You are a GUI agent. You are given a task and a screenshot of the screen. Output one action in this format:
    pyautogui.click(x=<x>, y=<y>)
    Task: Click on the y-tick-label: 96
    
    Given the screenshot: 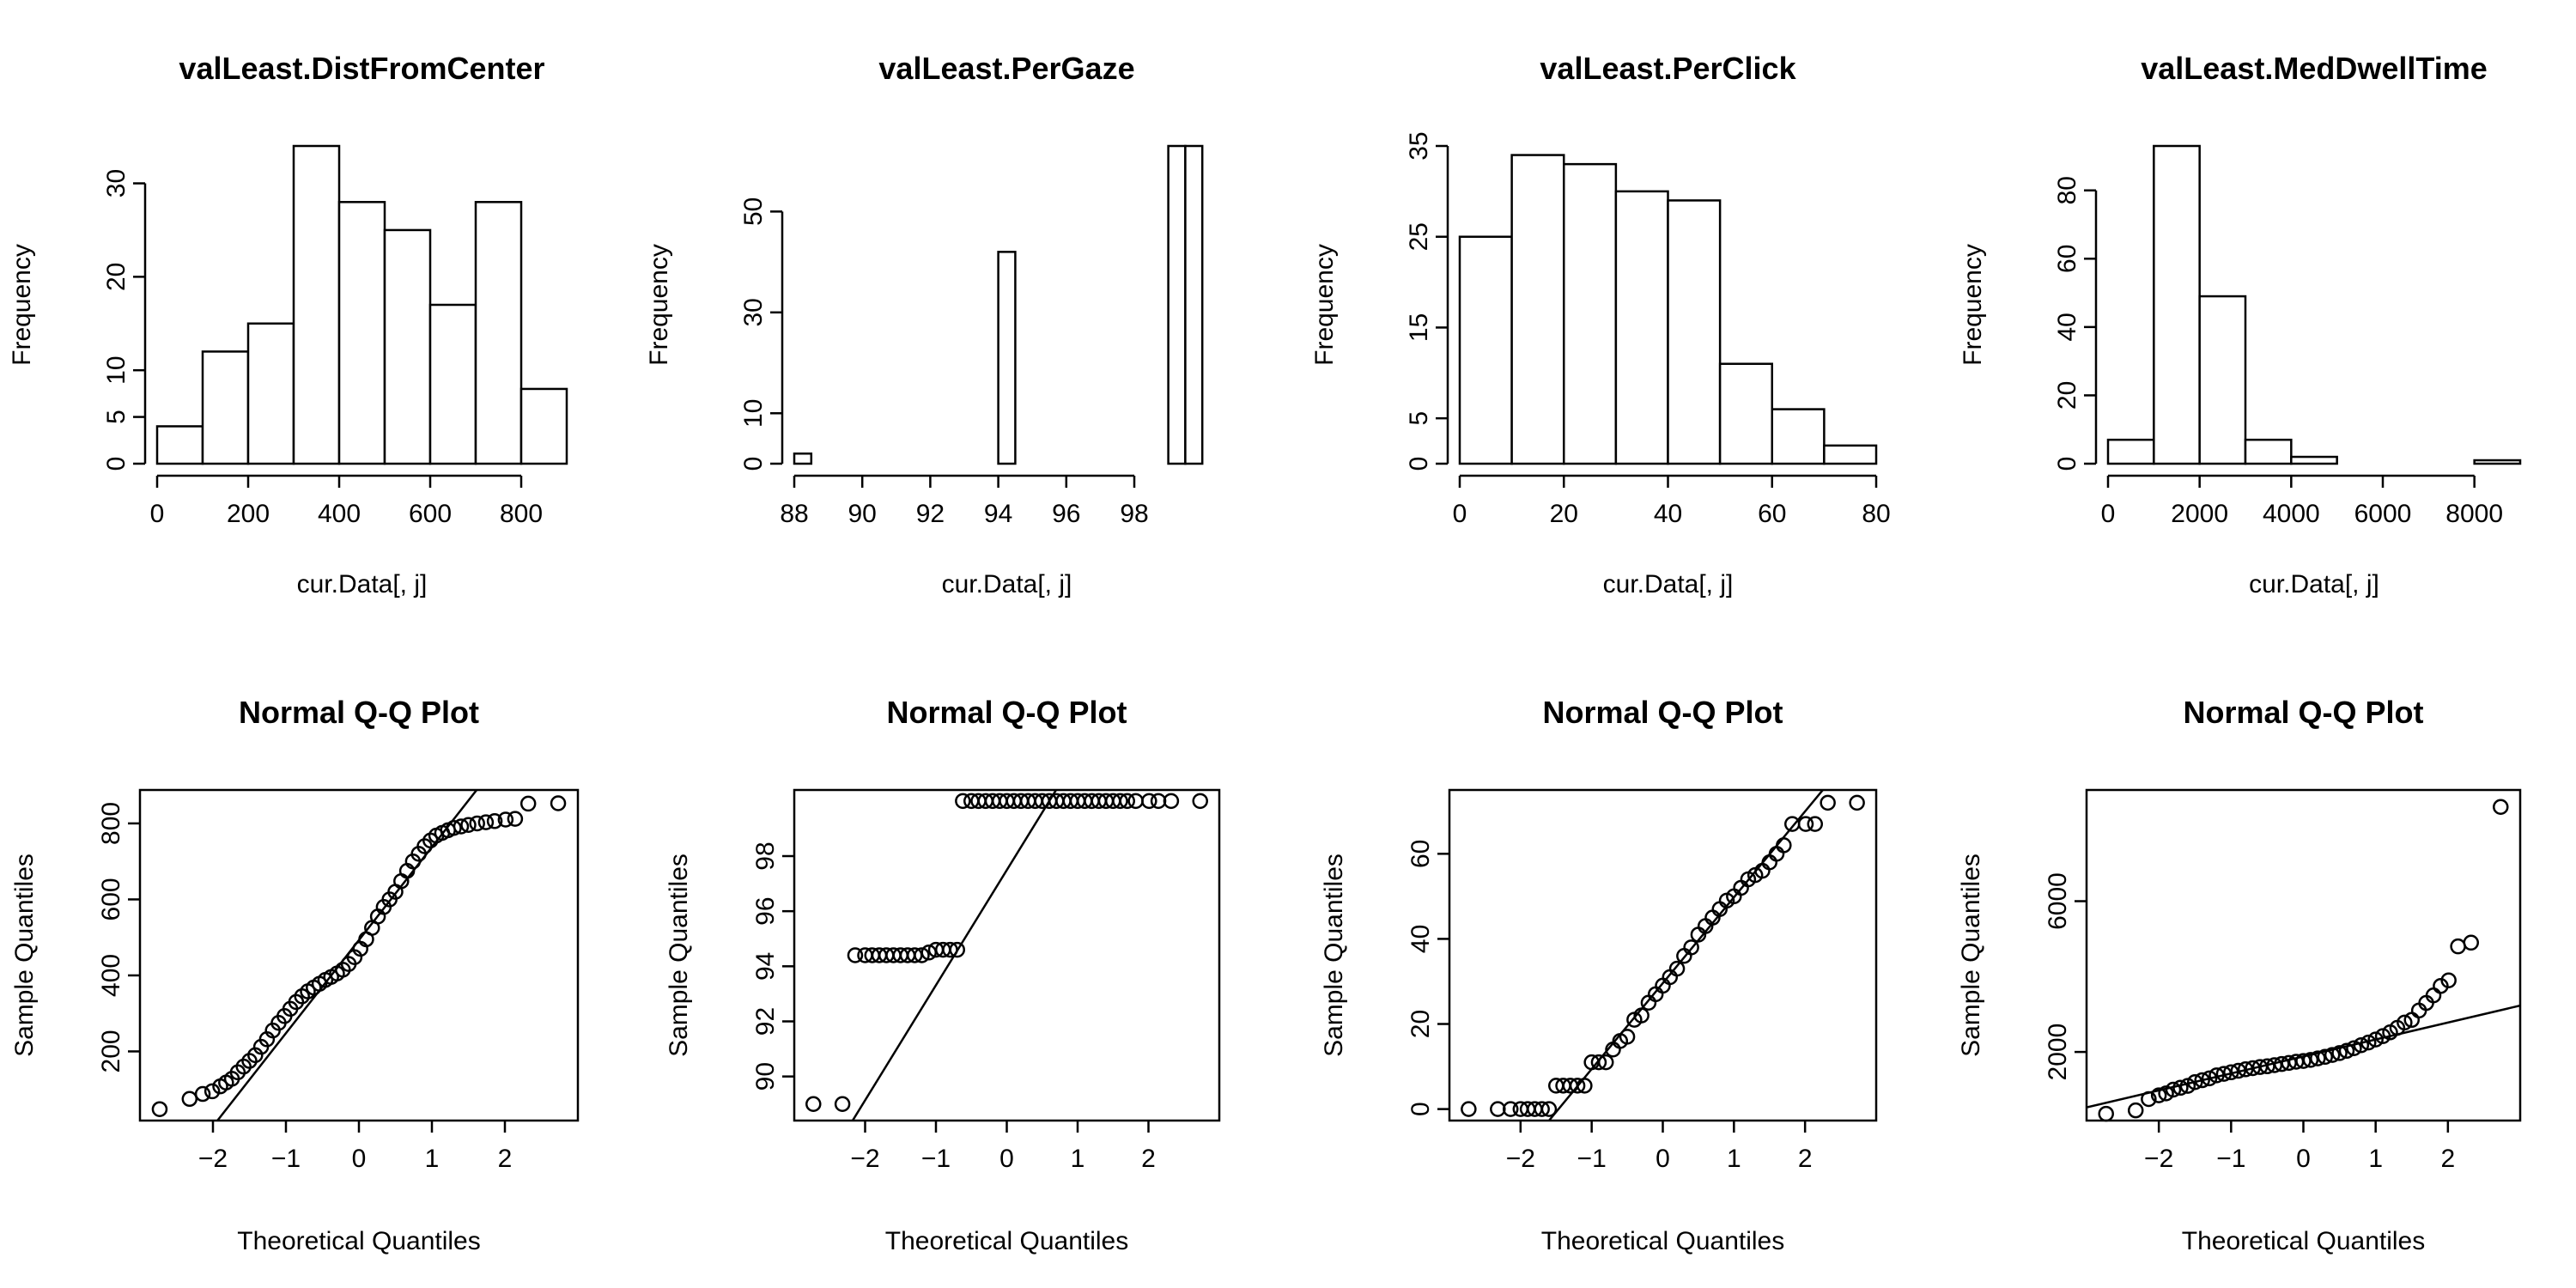 What is the action you would take?
    pyautogui.click(x=766, y=910)
    